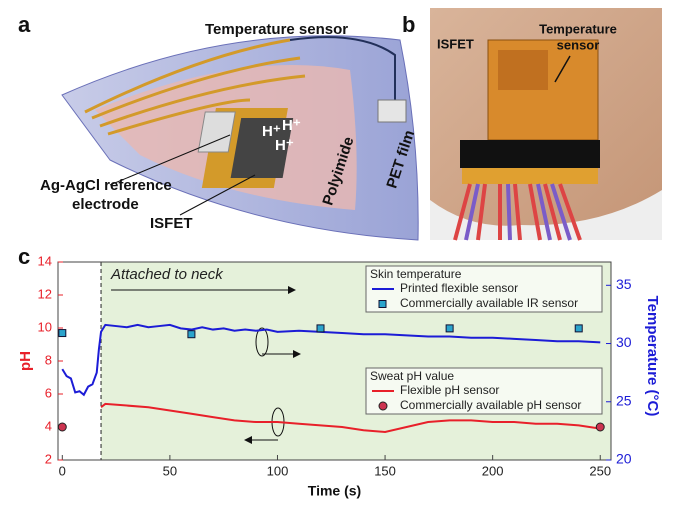 This screenshot has width=675, height=507. Describe the element at coordinates (48, 458) in the screenshot. I see `y-tick-label: 2` at that location.